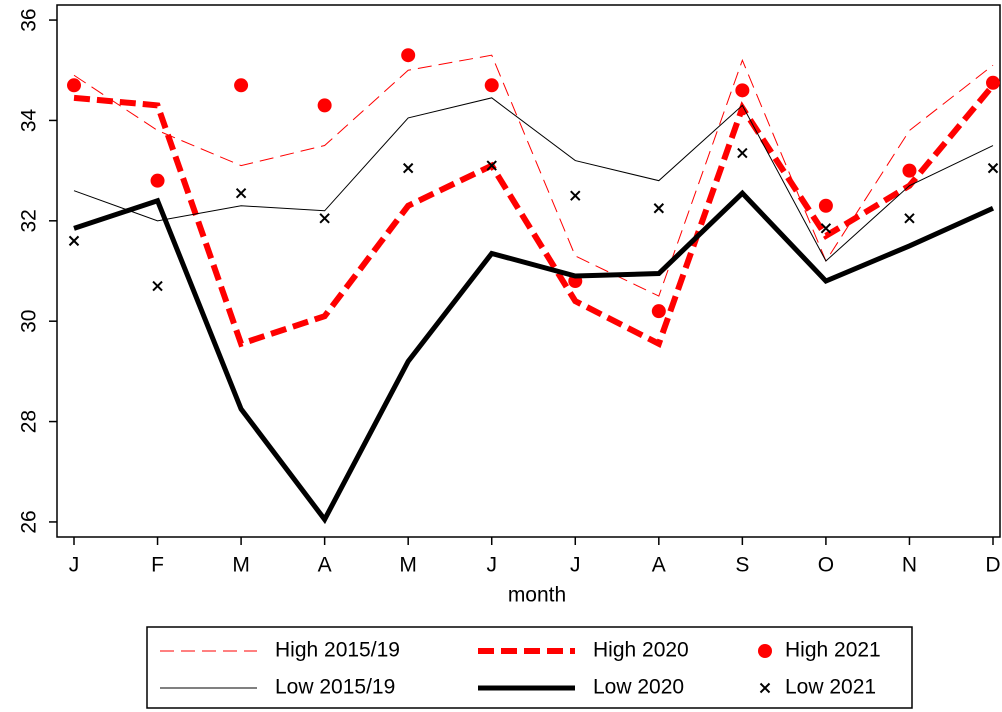 The image size is (1002, 712). What do you see at coordinates (529, 667) in the screenshot?
I see `legend-box` at bounding box center [529, 667].